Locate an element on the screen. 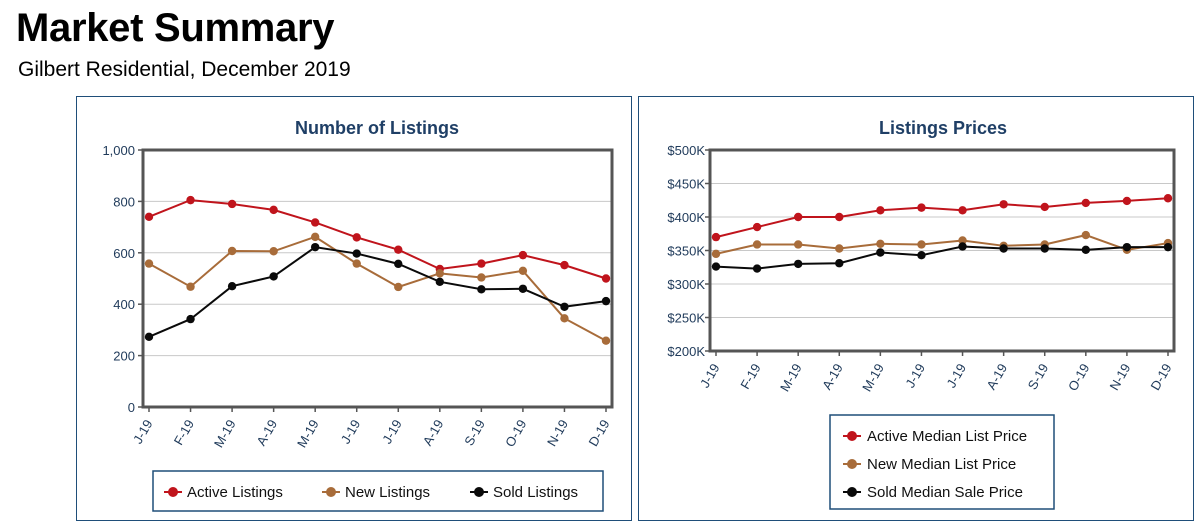 Image resolution: width=1200 pixels, height=527 pixels. legend-label-active-listings: Active Listings is located at coordinates (235, 492).